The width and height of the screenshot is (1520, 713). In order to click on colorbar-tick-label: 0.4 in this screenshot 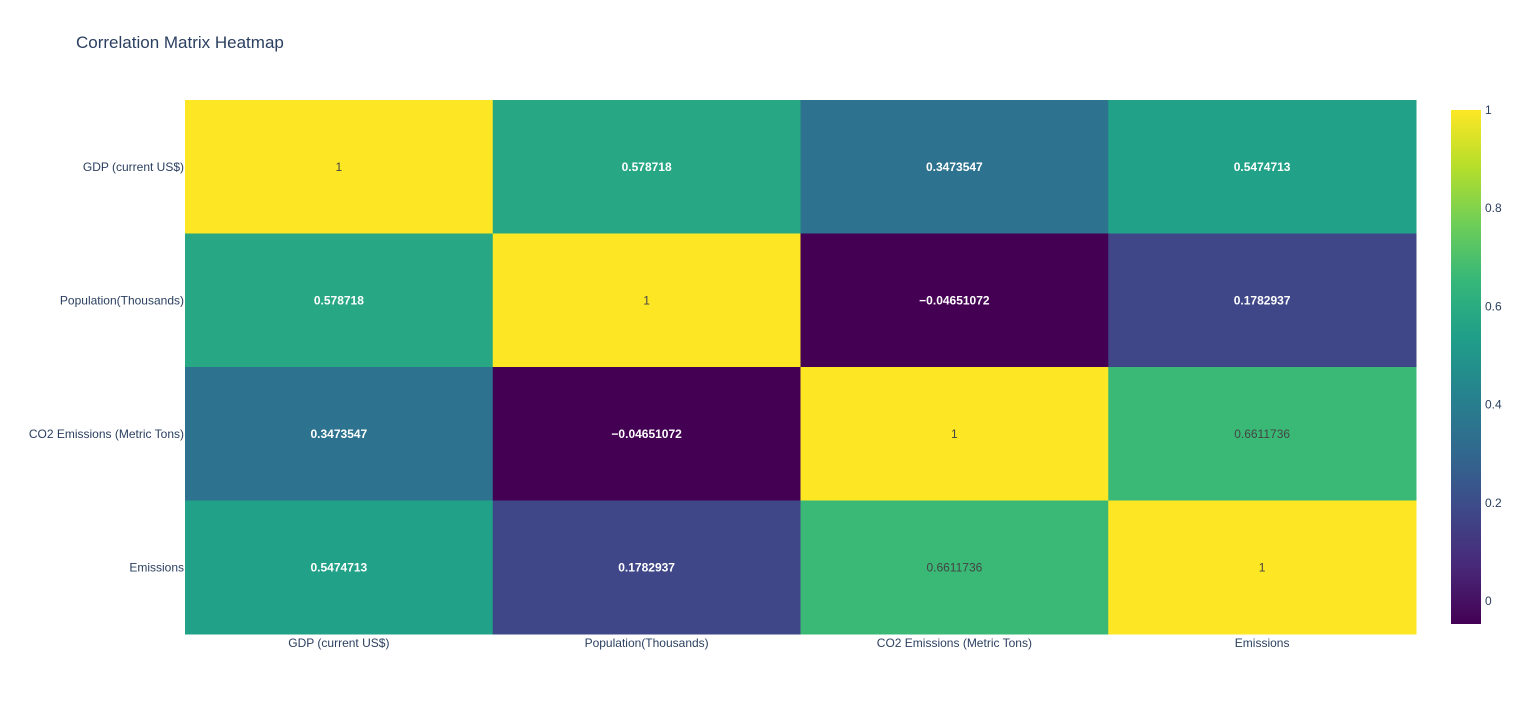, I will do `click(1493, 405)`.